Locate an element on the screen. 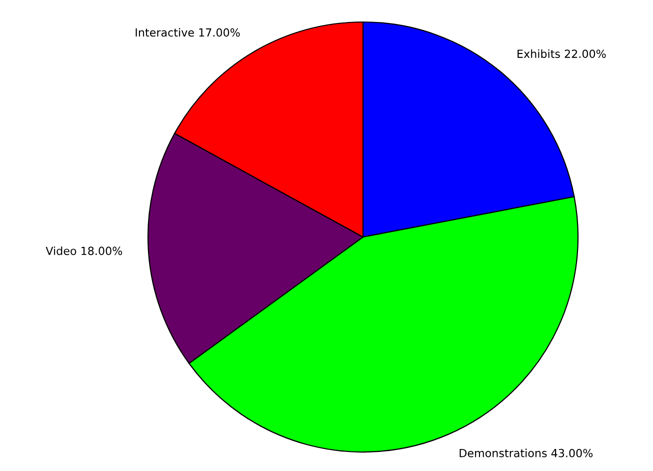  slice-label: Interactive 17.00% is located at coordinates (188, 32).